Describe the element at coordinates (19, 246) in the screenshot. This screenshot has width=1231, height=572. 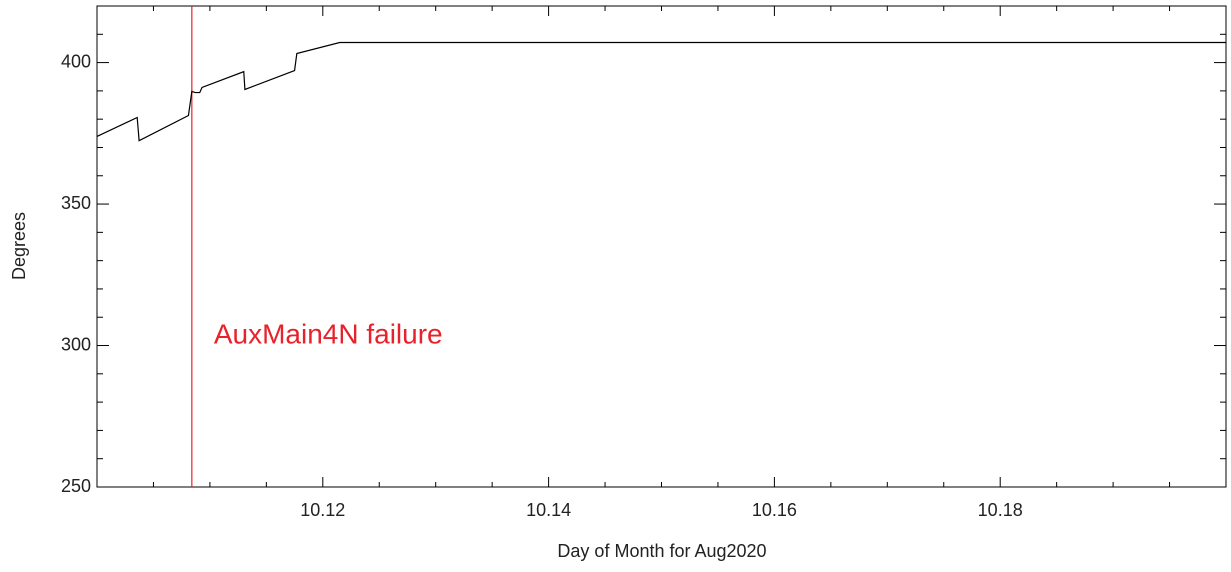
I see `y-axis-label: Degrees` at that location.